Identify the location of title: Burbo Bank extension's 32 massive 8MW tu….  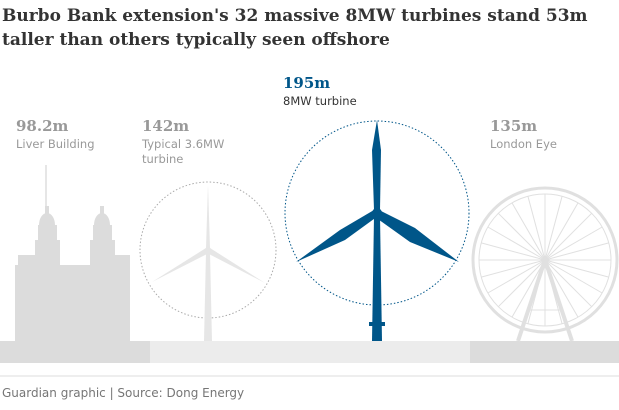
(295, 28).